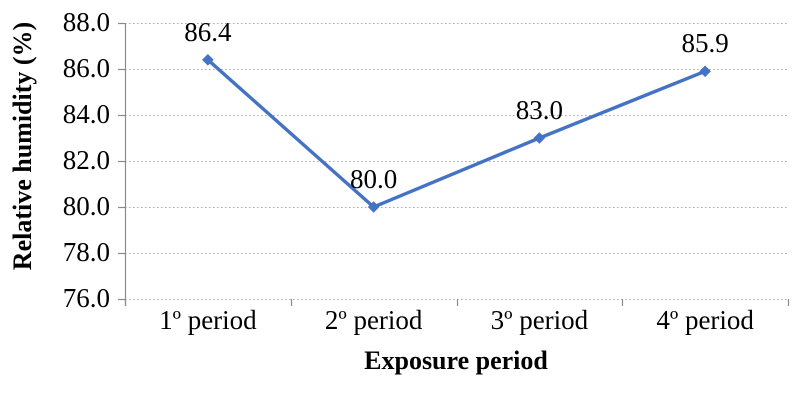 The width and height of the screenshot is (809, 403). What do you see at coordinates (456, 360) in the screenshot?
I see `x-axis-title: Exposure period` at bounding box center [456, 360].